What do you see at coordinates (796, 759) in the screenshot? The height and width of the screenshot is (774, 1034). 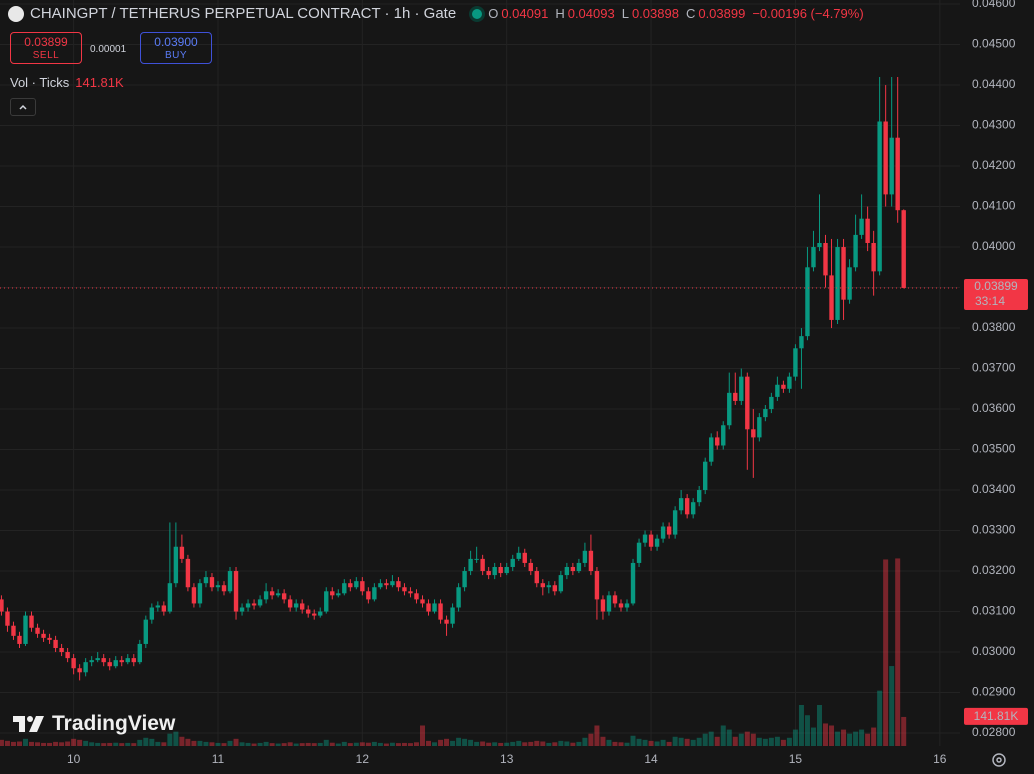 I see `x-tick-label: 15` at bounding box center [796, 759].